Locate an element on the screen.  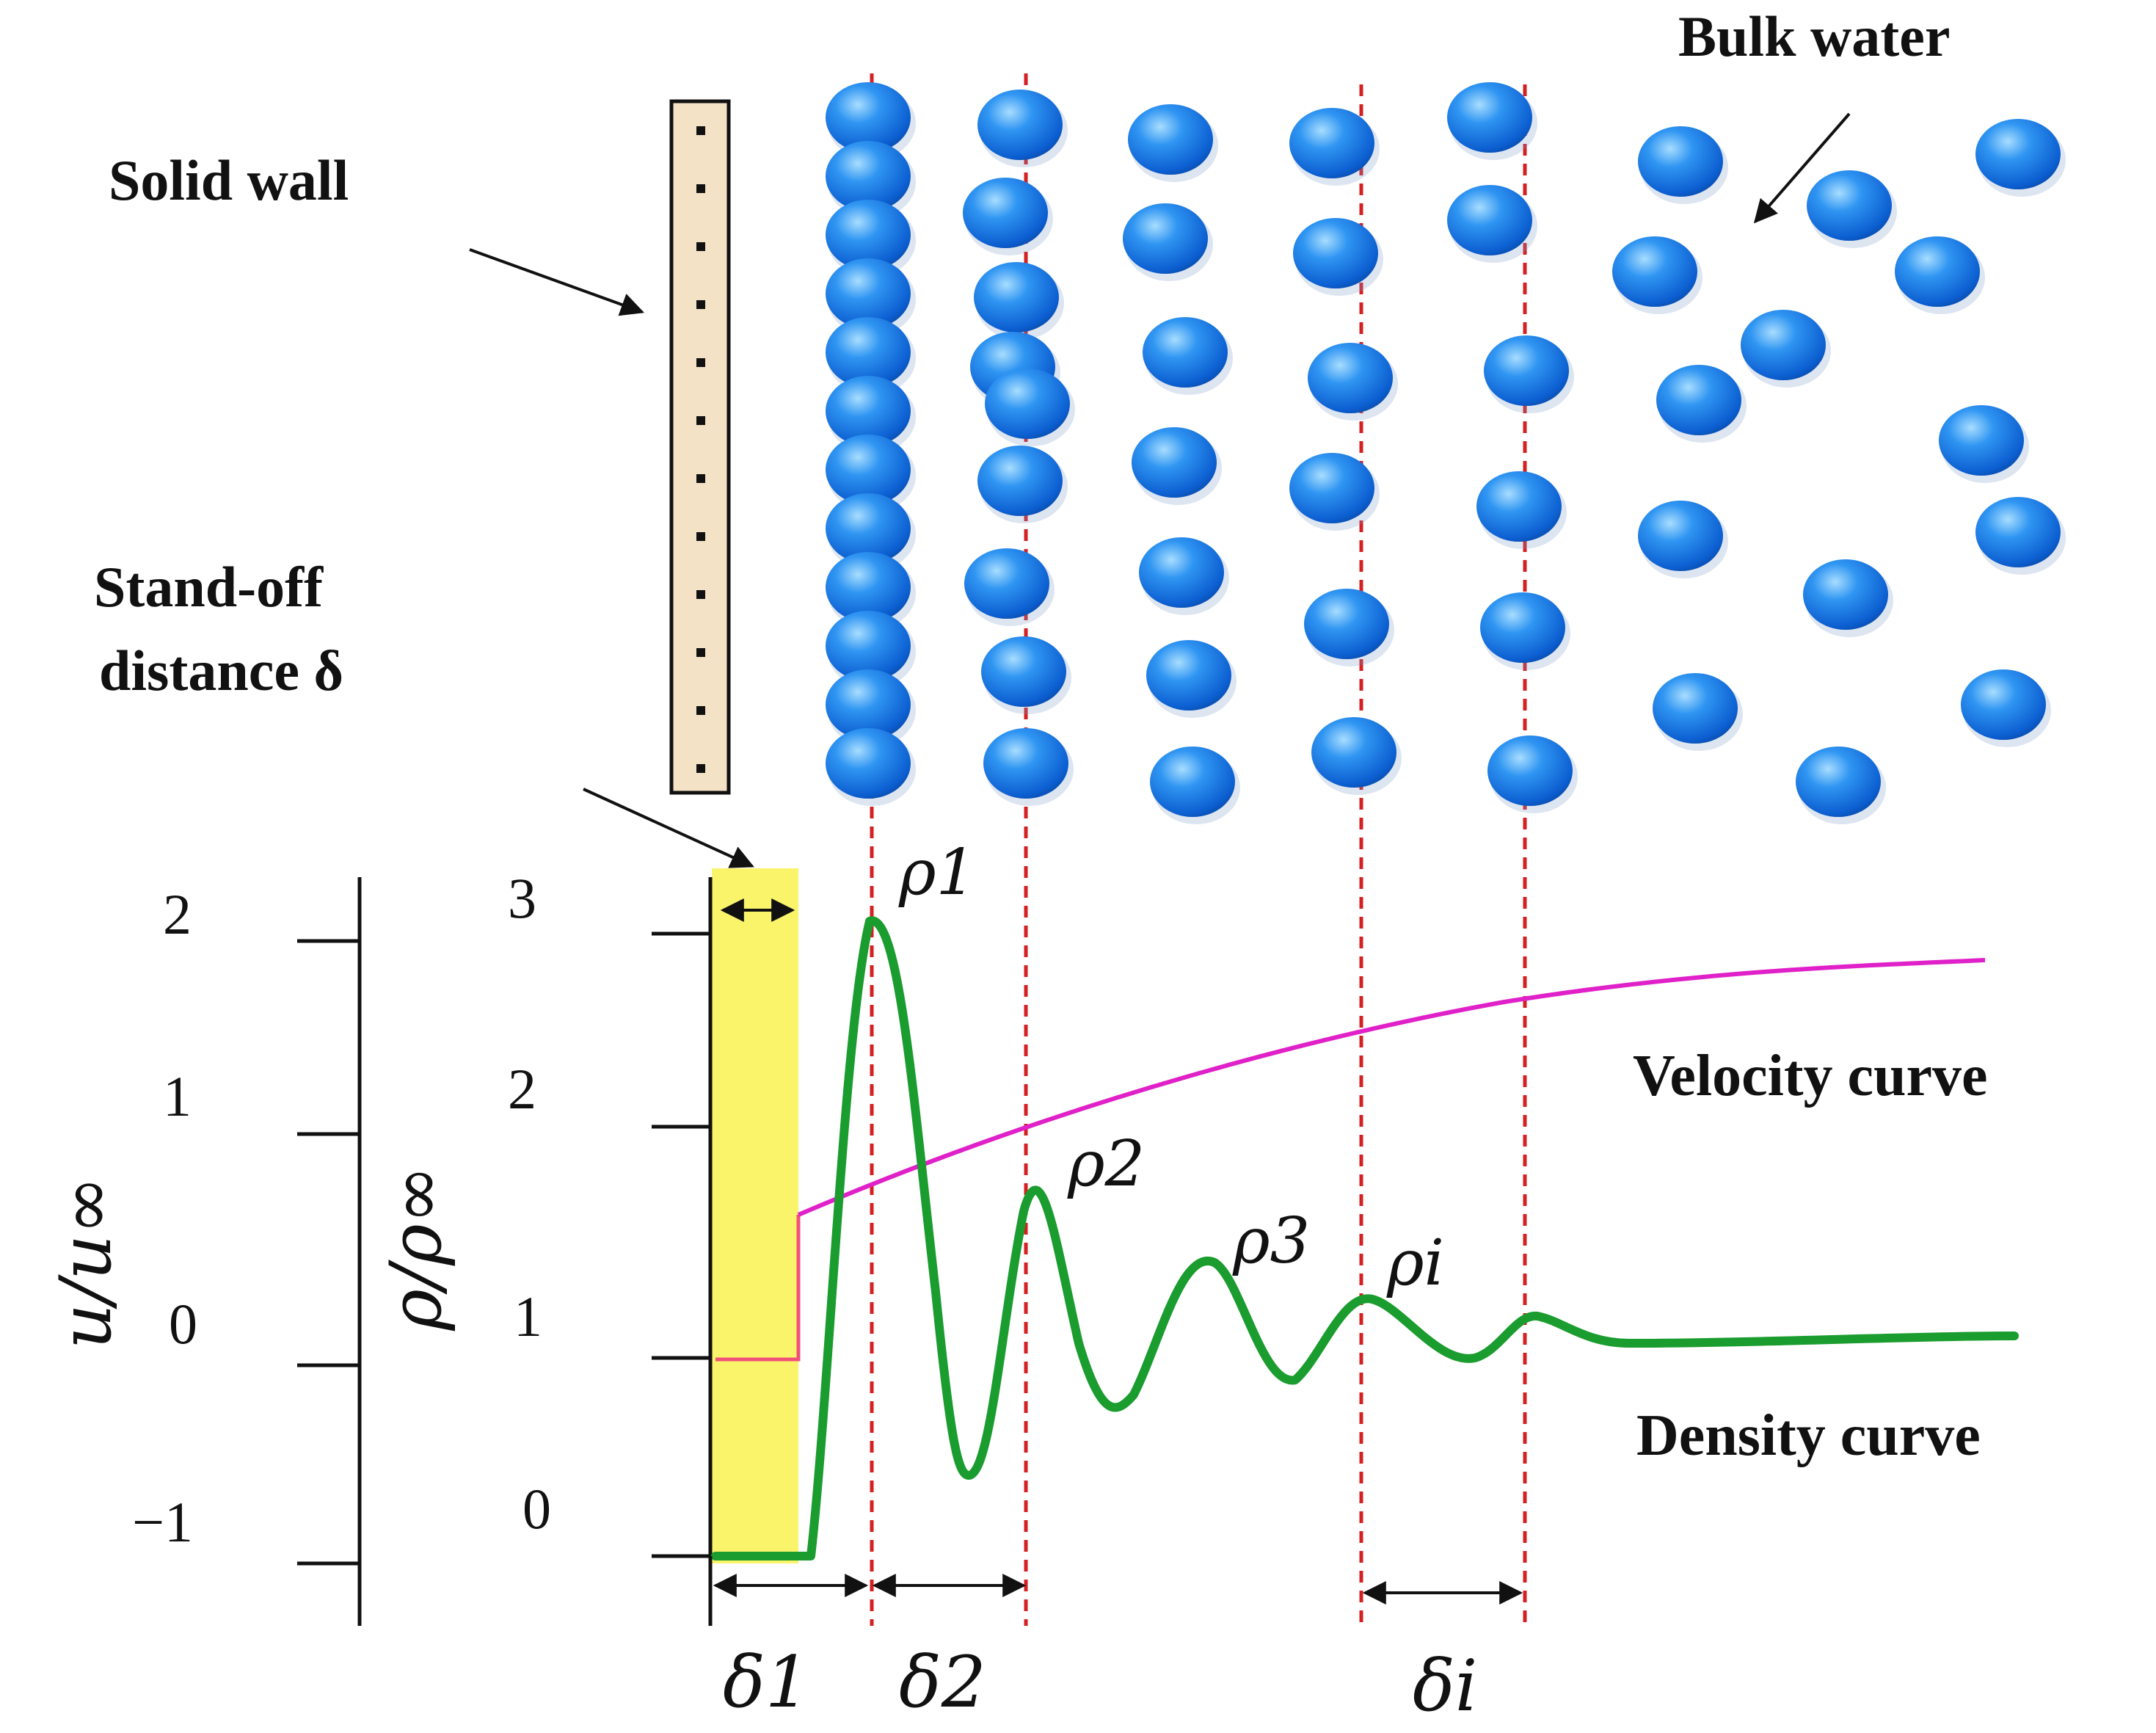
density-axis-label: ρ/ρ∞ is located at coordinates (416, 1248).